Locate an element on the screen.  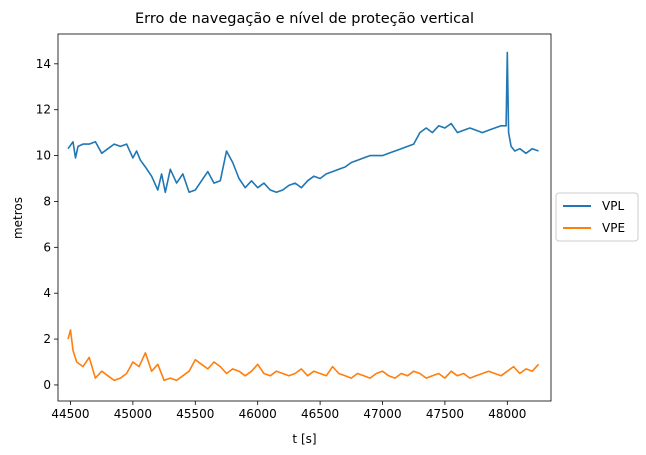
x-tick-label: 46000 is located at coordinates (258, 414).